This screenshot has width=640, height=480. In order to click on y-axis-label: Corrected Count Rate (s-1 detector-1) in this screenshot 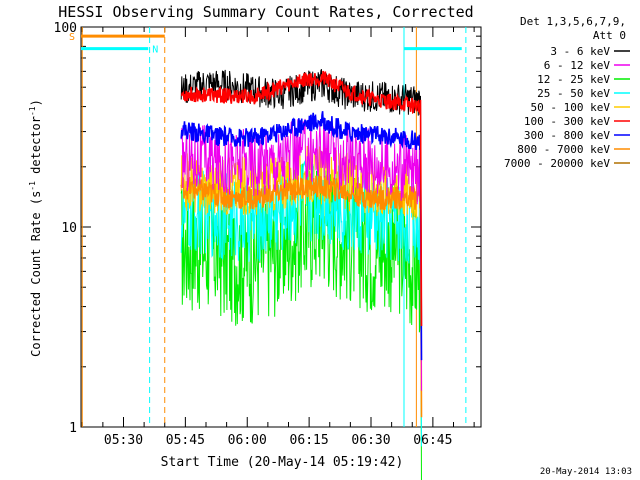, I will do `click(35, 228)`.